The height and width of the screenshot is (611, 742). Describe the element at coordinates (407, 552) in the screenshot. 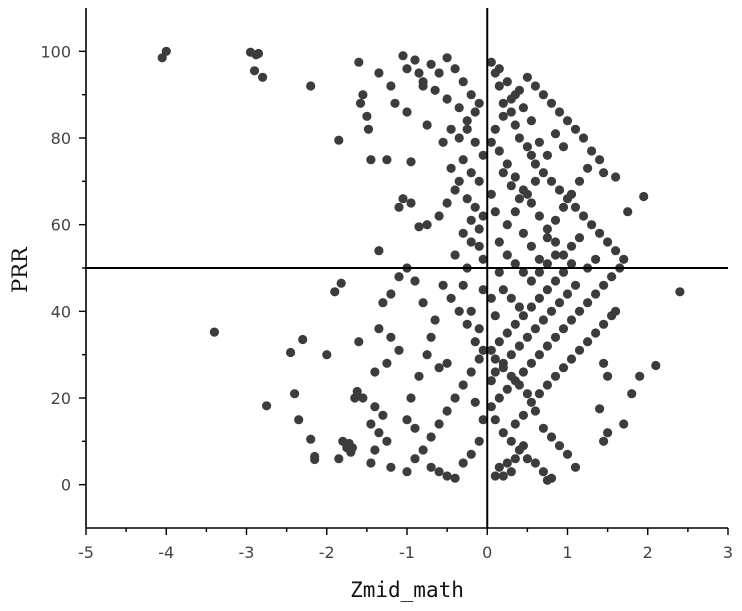

I see `x-tick-label: -1` at that location.